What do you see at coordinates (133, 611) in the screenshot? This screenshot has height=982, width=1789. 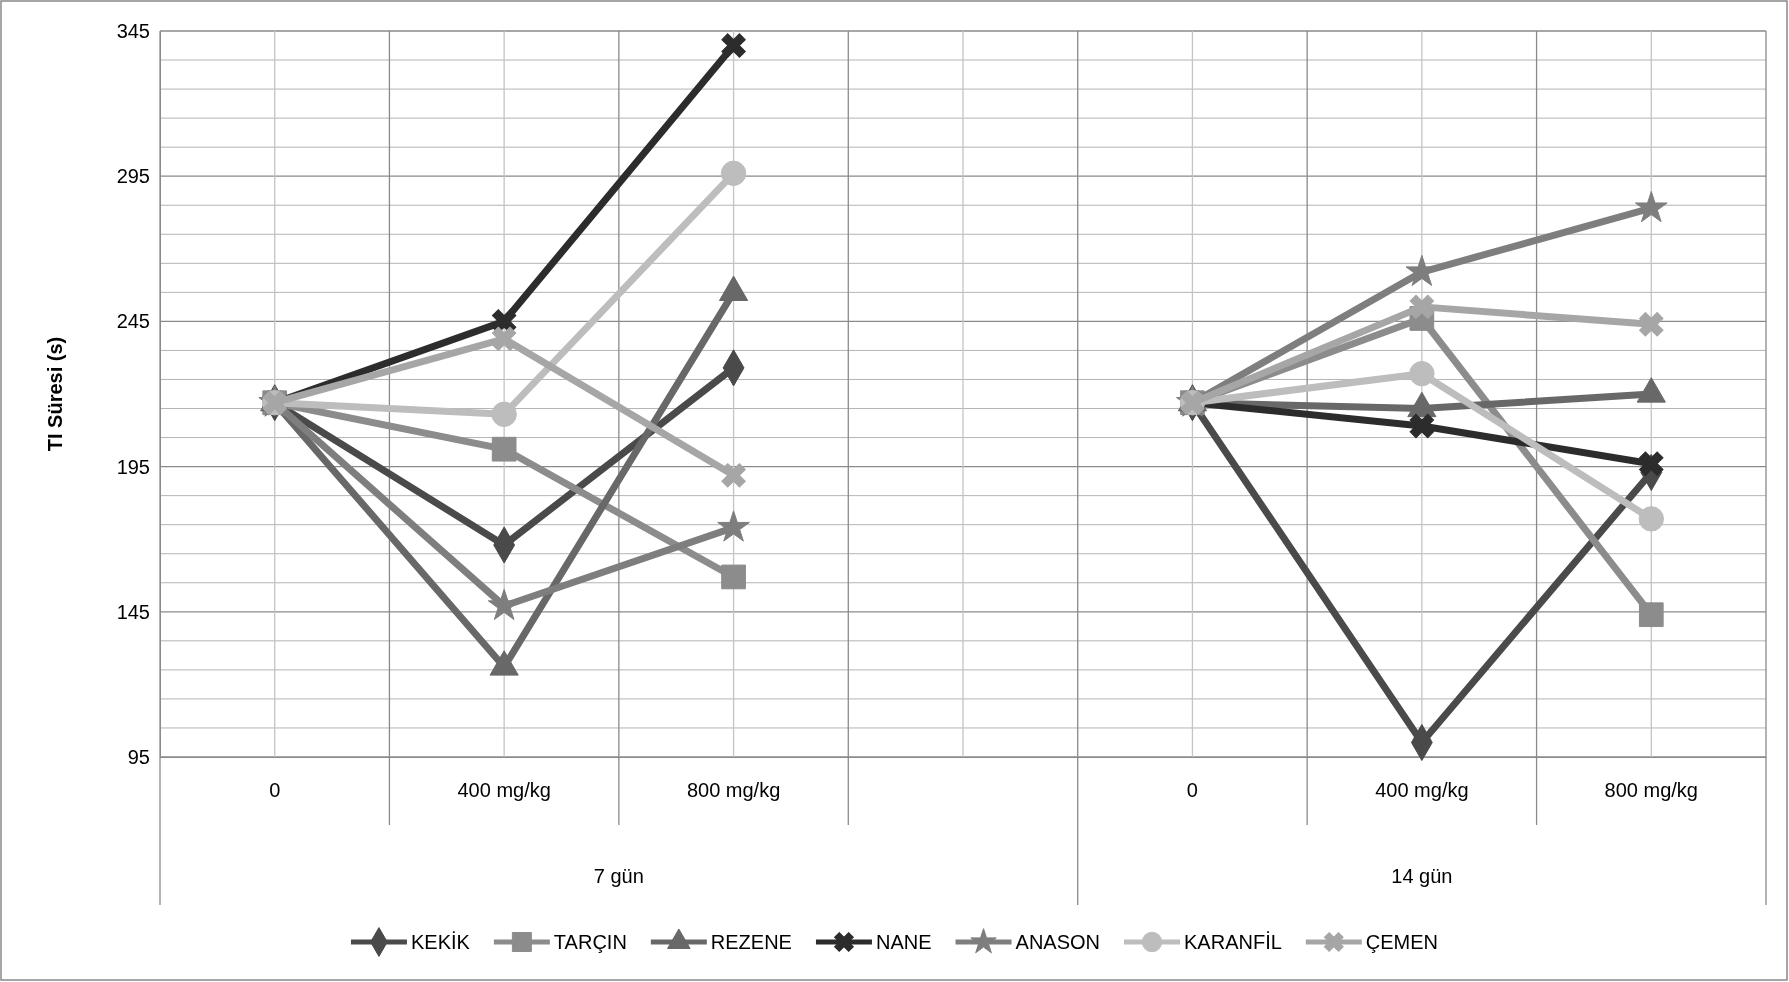 I see `y-tick-label: 145` at bounding box center [133, 611].